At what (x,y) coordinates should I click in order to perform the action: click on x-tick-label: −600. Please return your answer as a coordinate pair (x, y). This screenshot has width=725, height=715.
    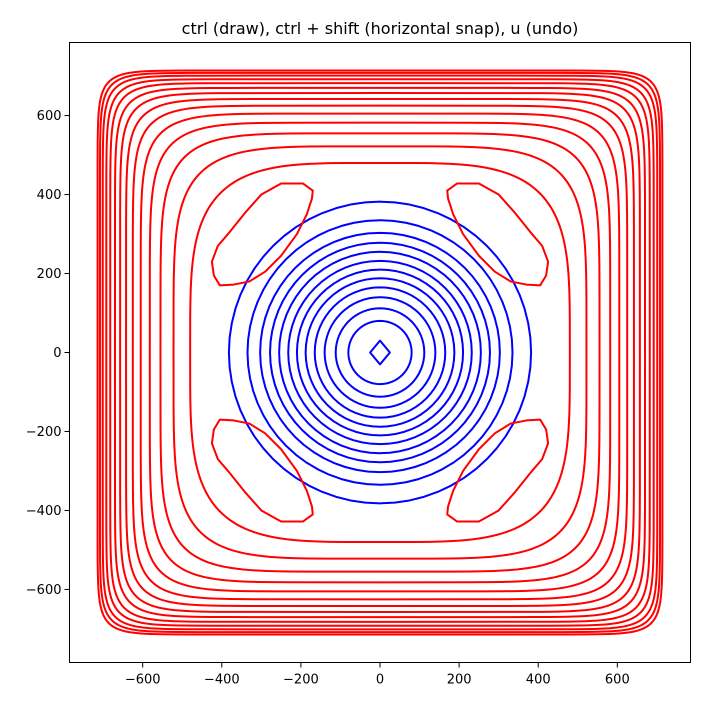
    Looking at the image, I should click on (143, 680).